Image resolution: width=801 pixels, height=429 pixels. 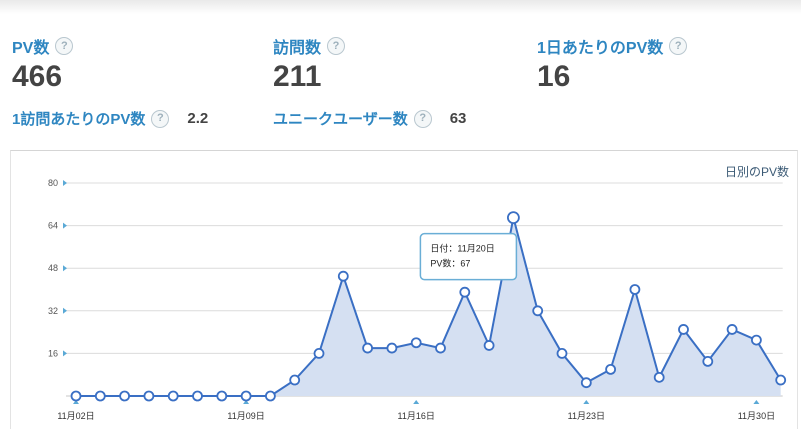 I want to click on substat-unique-users-label: ユニークユーザー数 ?, so click(x=352, y=118).